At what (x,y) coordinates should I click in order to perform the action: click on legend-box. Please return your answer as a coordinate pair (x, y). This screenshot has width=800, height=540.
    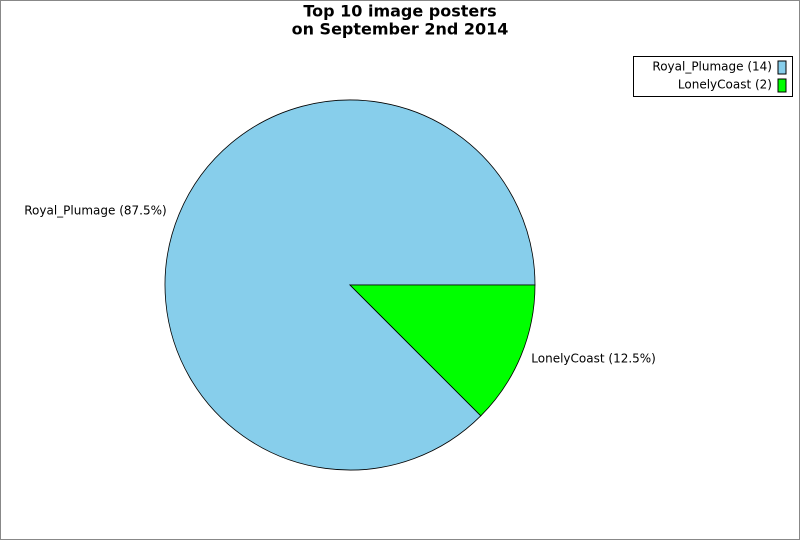
    Looking at the image, I should click on (713, 76).